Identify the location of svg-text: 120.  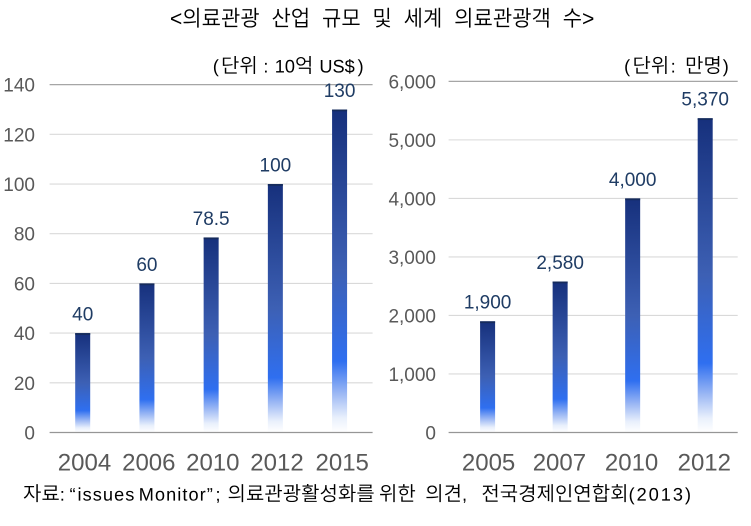
(19, 135).